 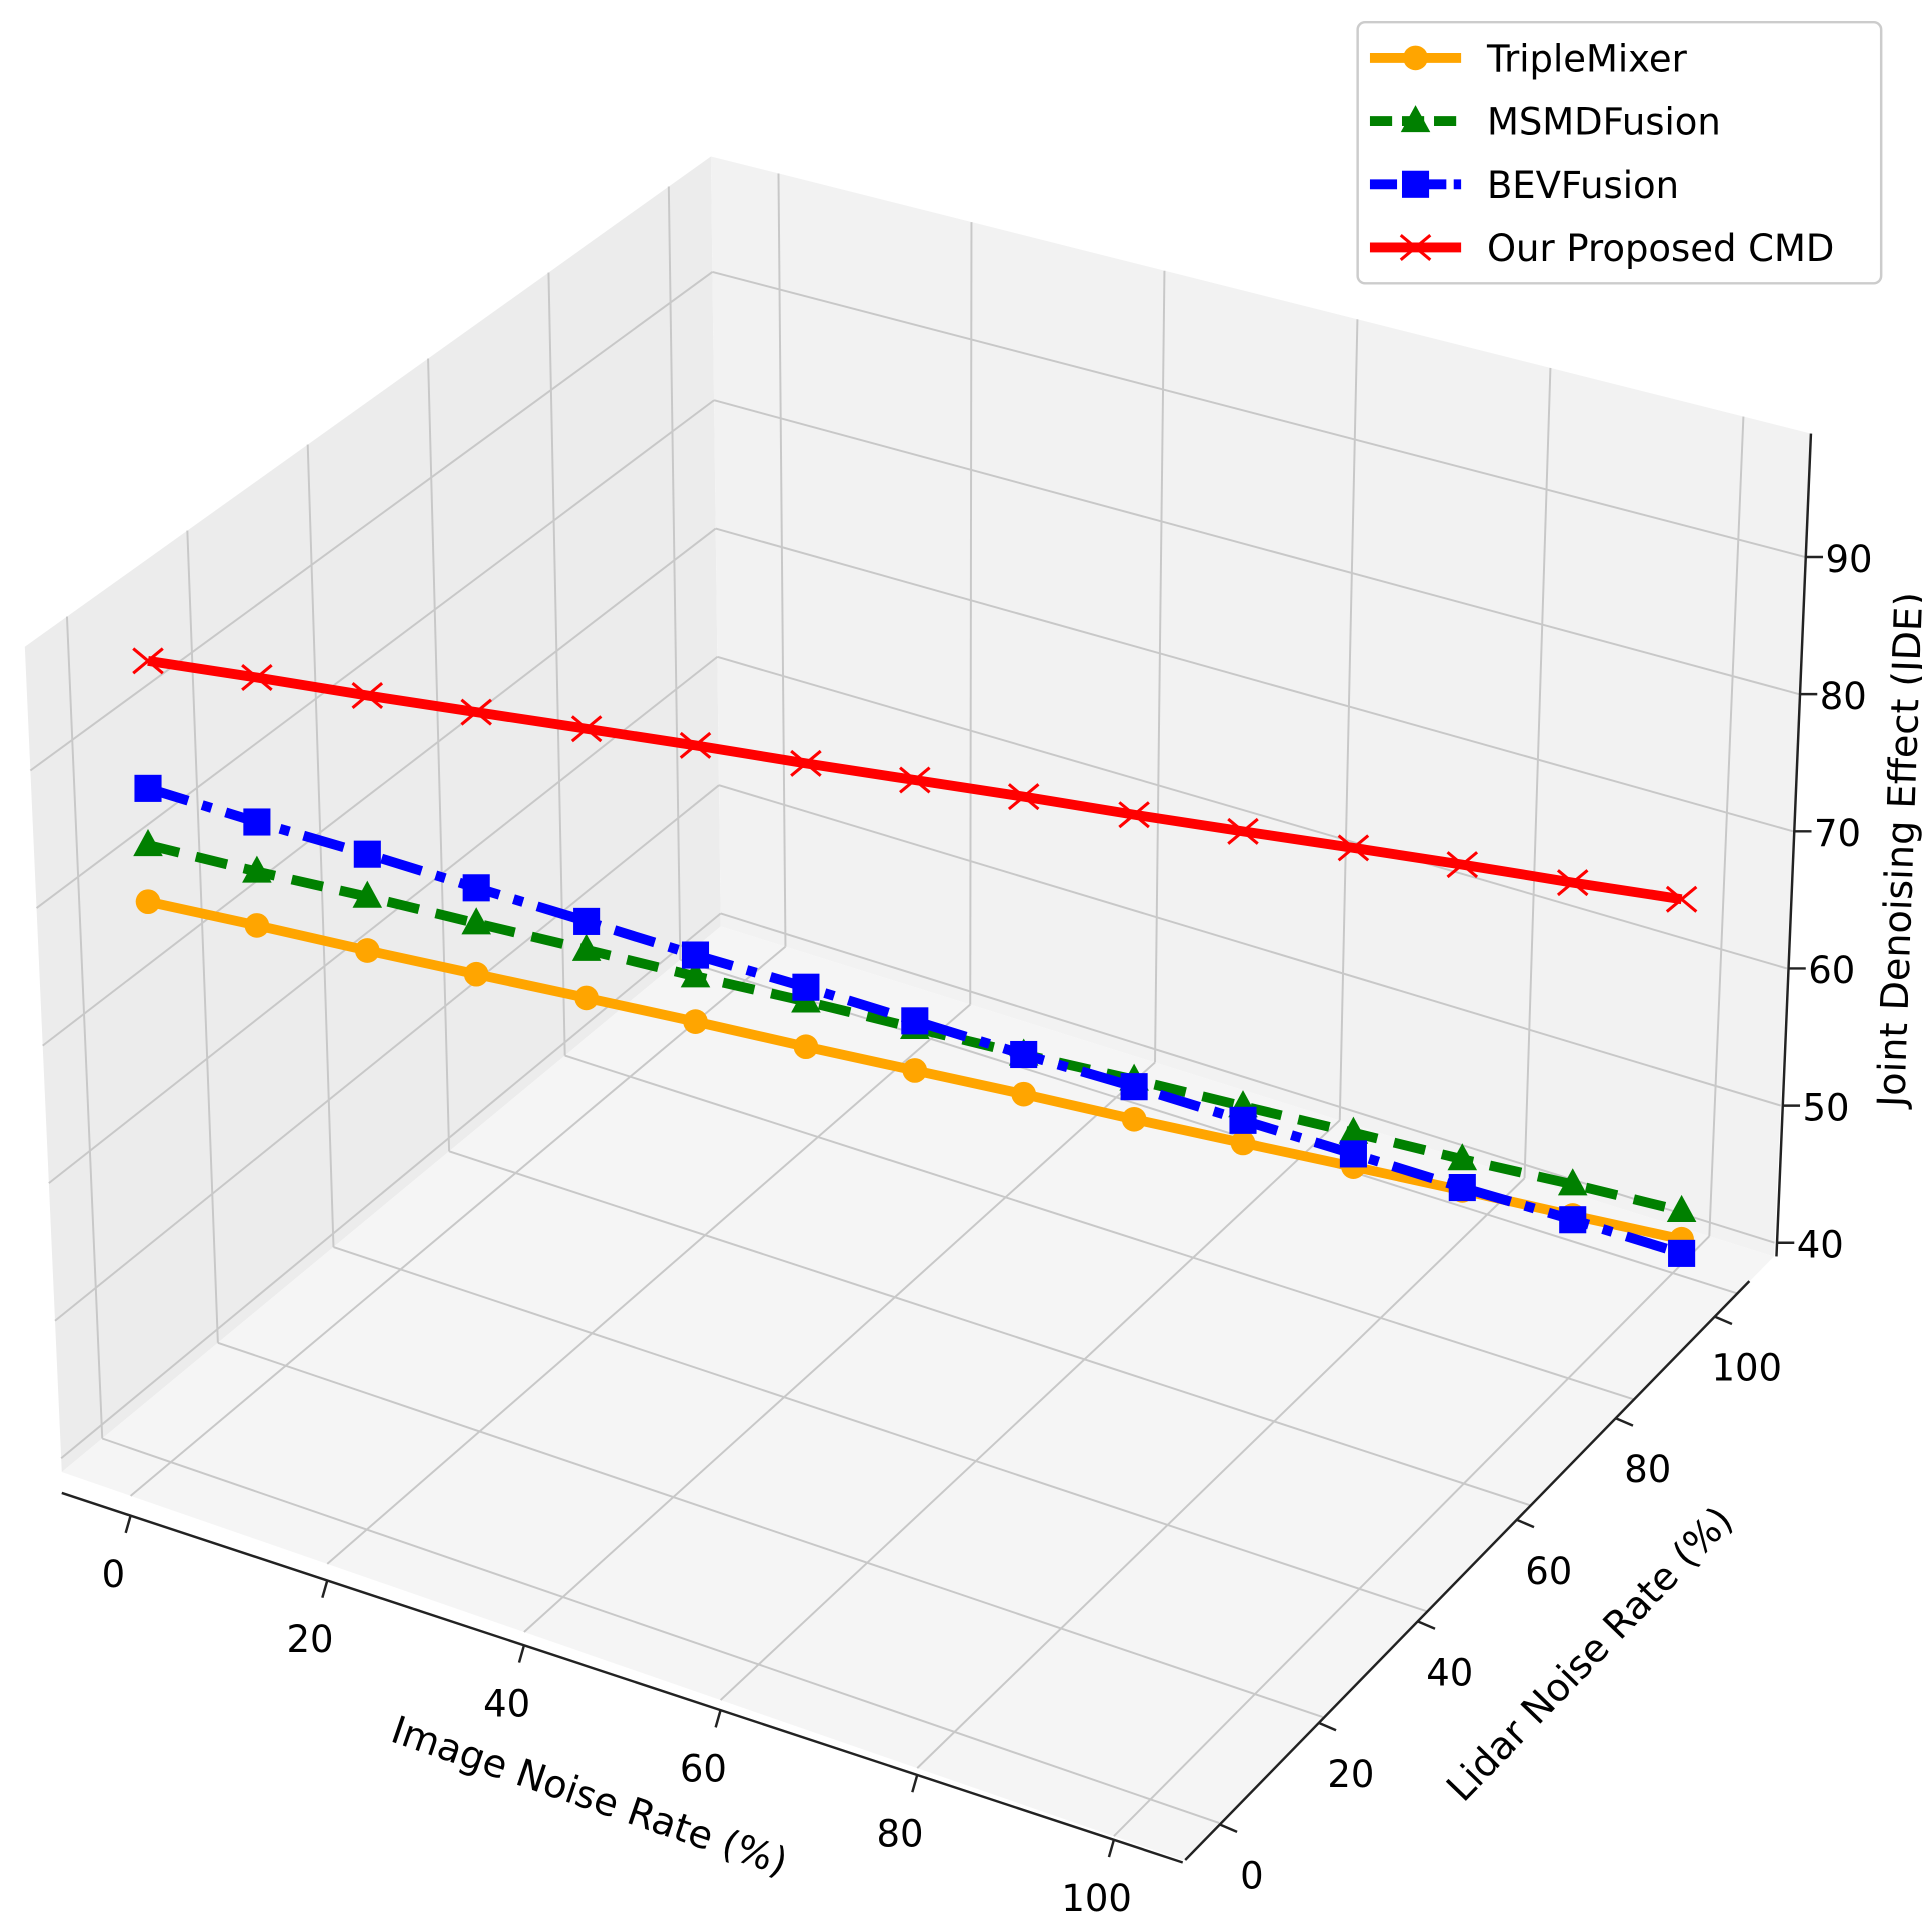 I want to click on x-tick-label: 60, so click(x=703, y=1769).